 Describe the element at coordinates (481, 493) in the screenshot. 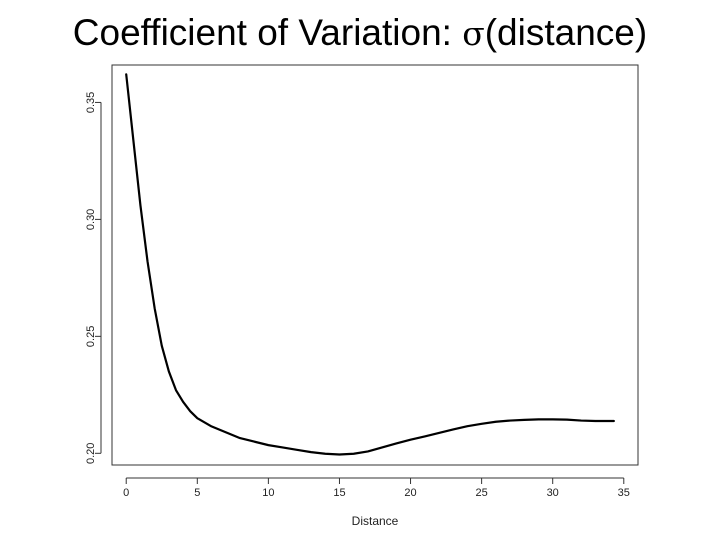

I see `x-tick-label: 25` at that location.